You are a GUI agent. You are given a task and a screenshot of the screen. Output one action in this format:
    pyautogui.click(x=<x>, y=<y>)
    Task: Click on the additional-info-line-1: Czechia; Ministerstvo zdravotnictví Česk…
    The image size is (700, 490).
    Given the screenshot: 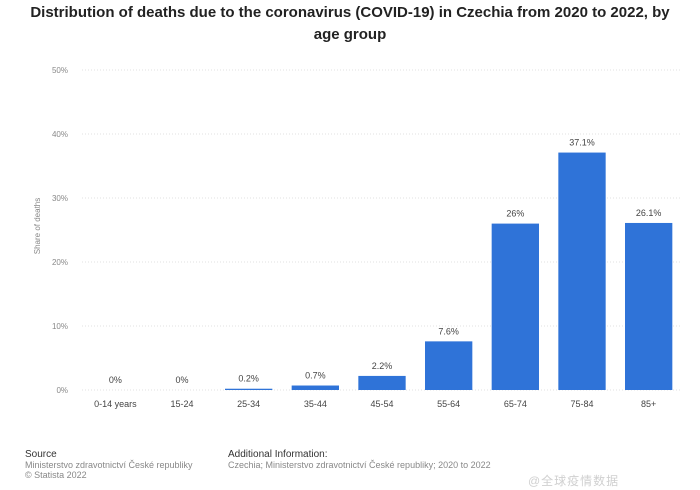 What is the action you would take?
    pyautogui.click(x=359, y=465)
    